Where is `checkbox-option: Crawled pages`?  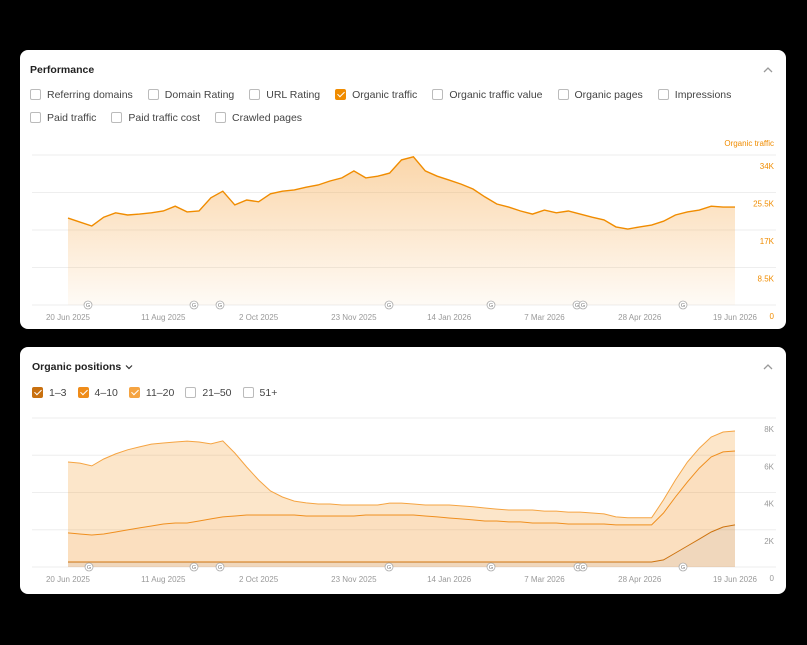
checkbox-option: Crawled pages is located at coordinates (258, 117).